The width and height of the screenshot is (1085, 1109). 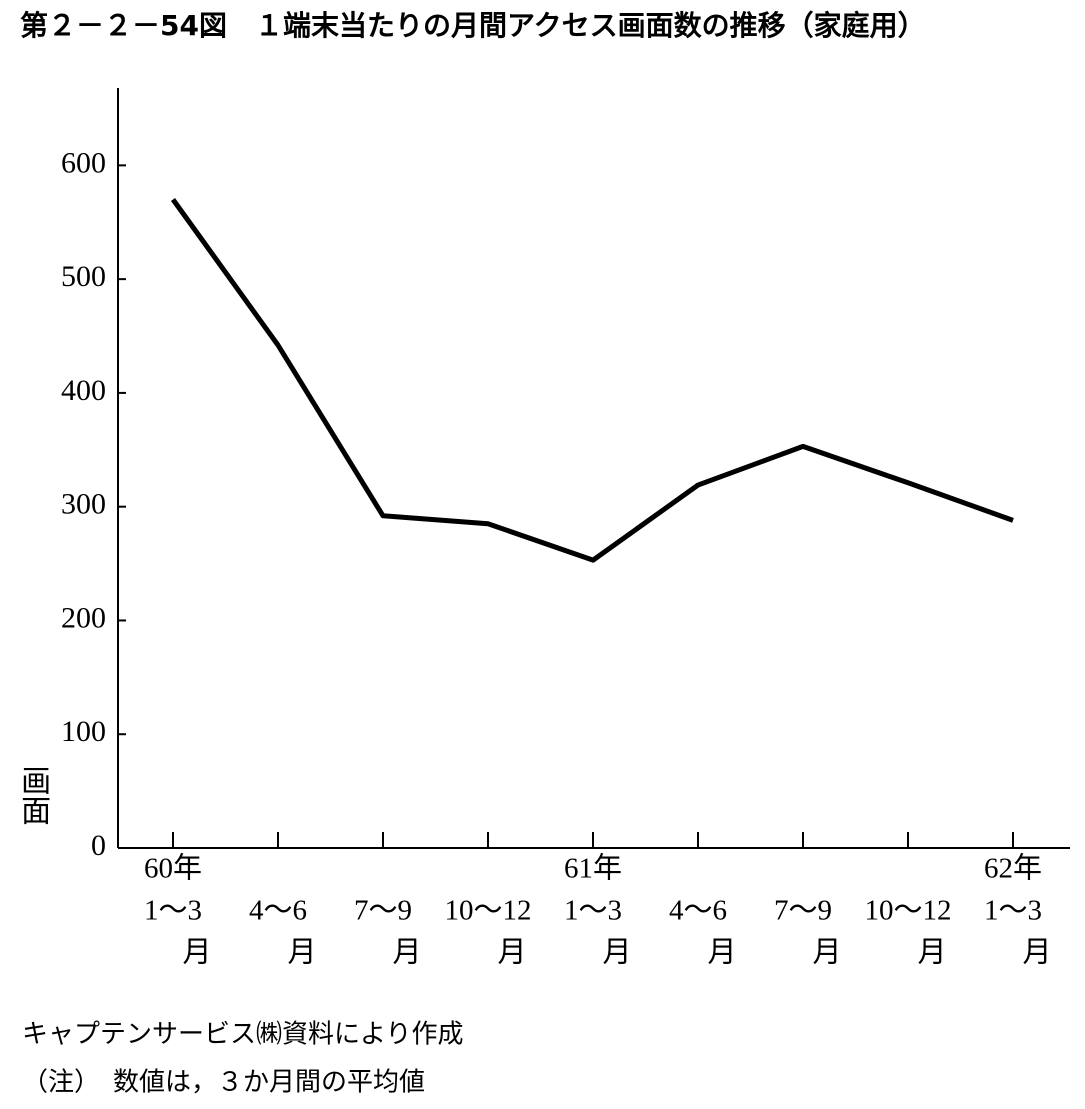 What do you see at coordinates (83, 617) in the screenshot?
I see `y-tick-label: 200` at bounding box center [83, 617].